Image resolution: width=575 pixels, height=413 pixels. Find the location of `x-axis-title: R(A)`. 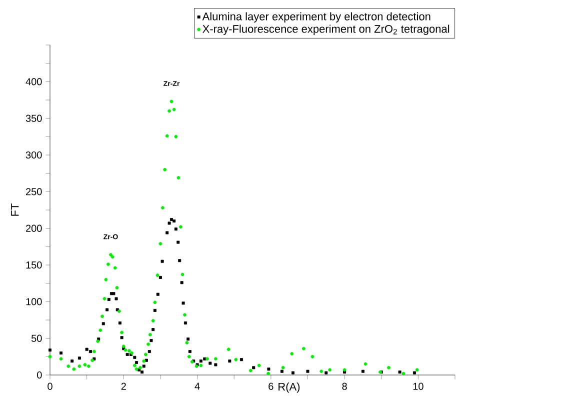

x-axis-title: R(A) is located at coordinates (289, 387).